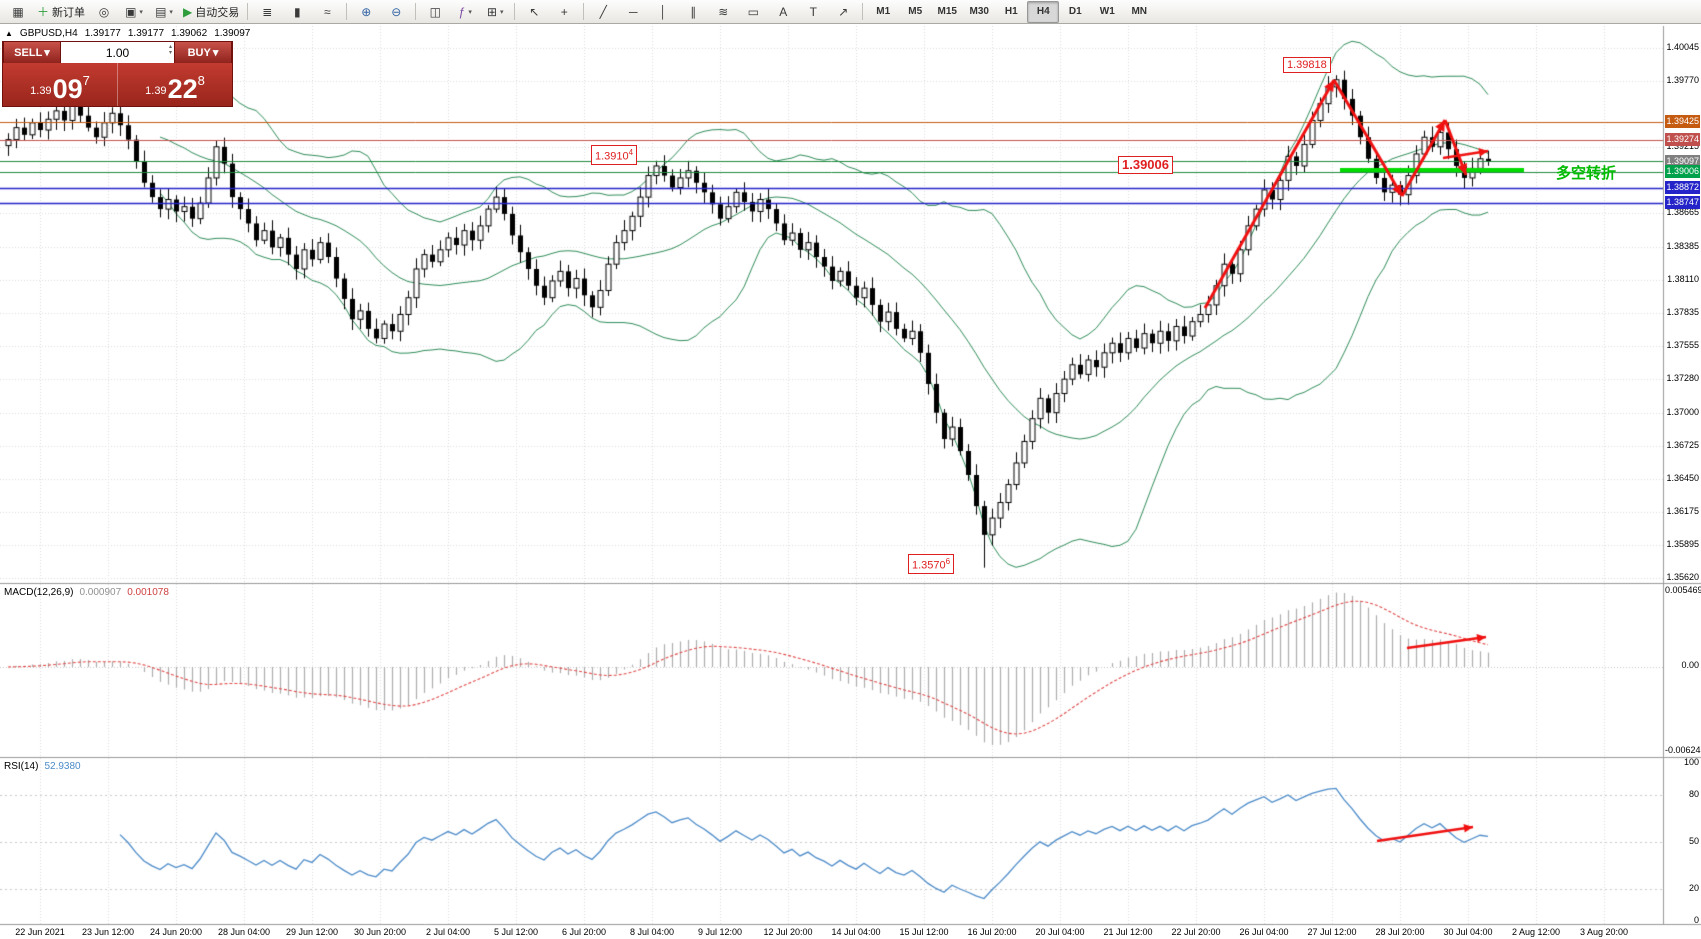 This screenshot has height=939, width=1701. What do you see at coordinates (62, 766) in the screenshot?
I see `rsi-value: 52.9380` at bounding box center [62, 766].